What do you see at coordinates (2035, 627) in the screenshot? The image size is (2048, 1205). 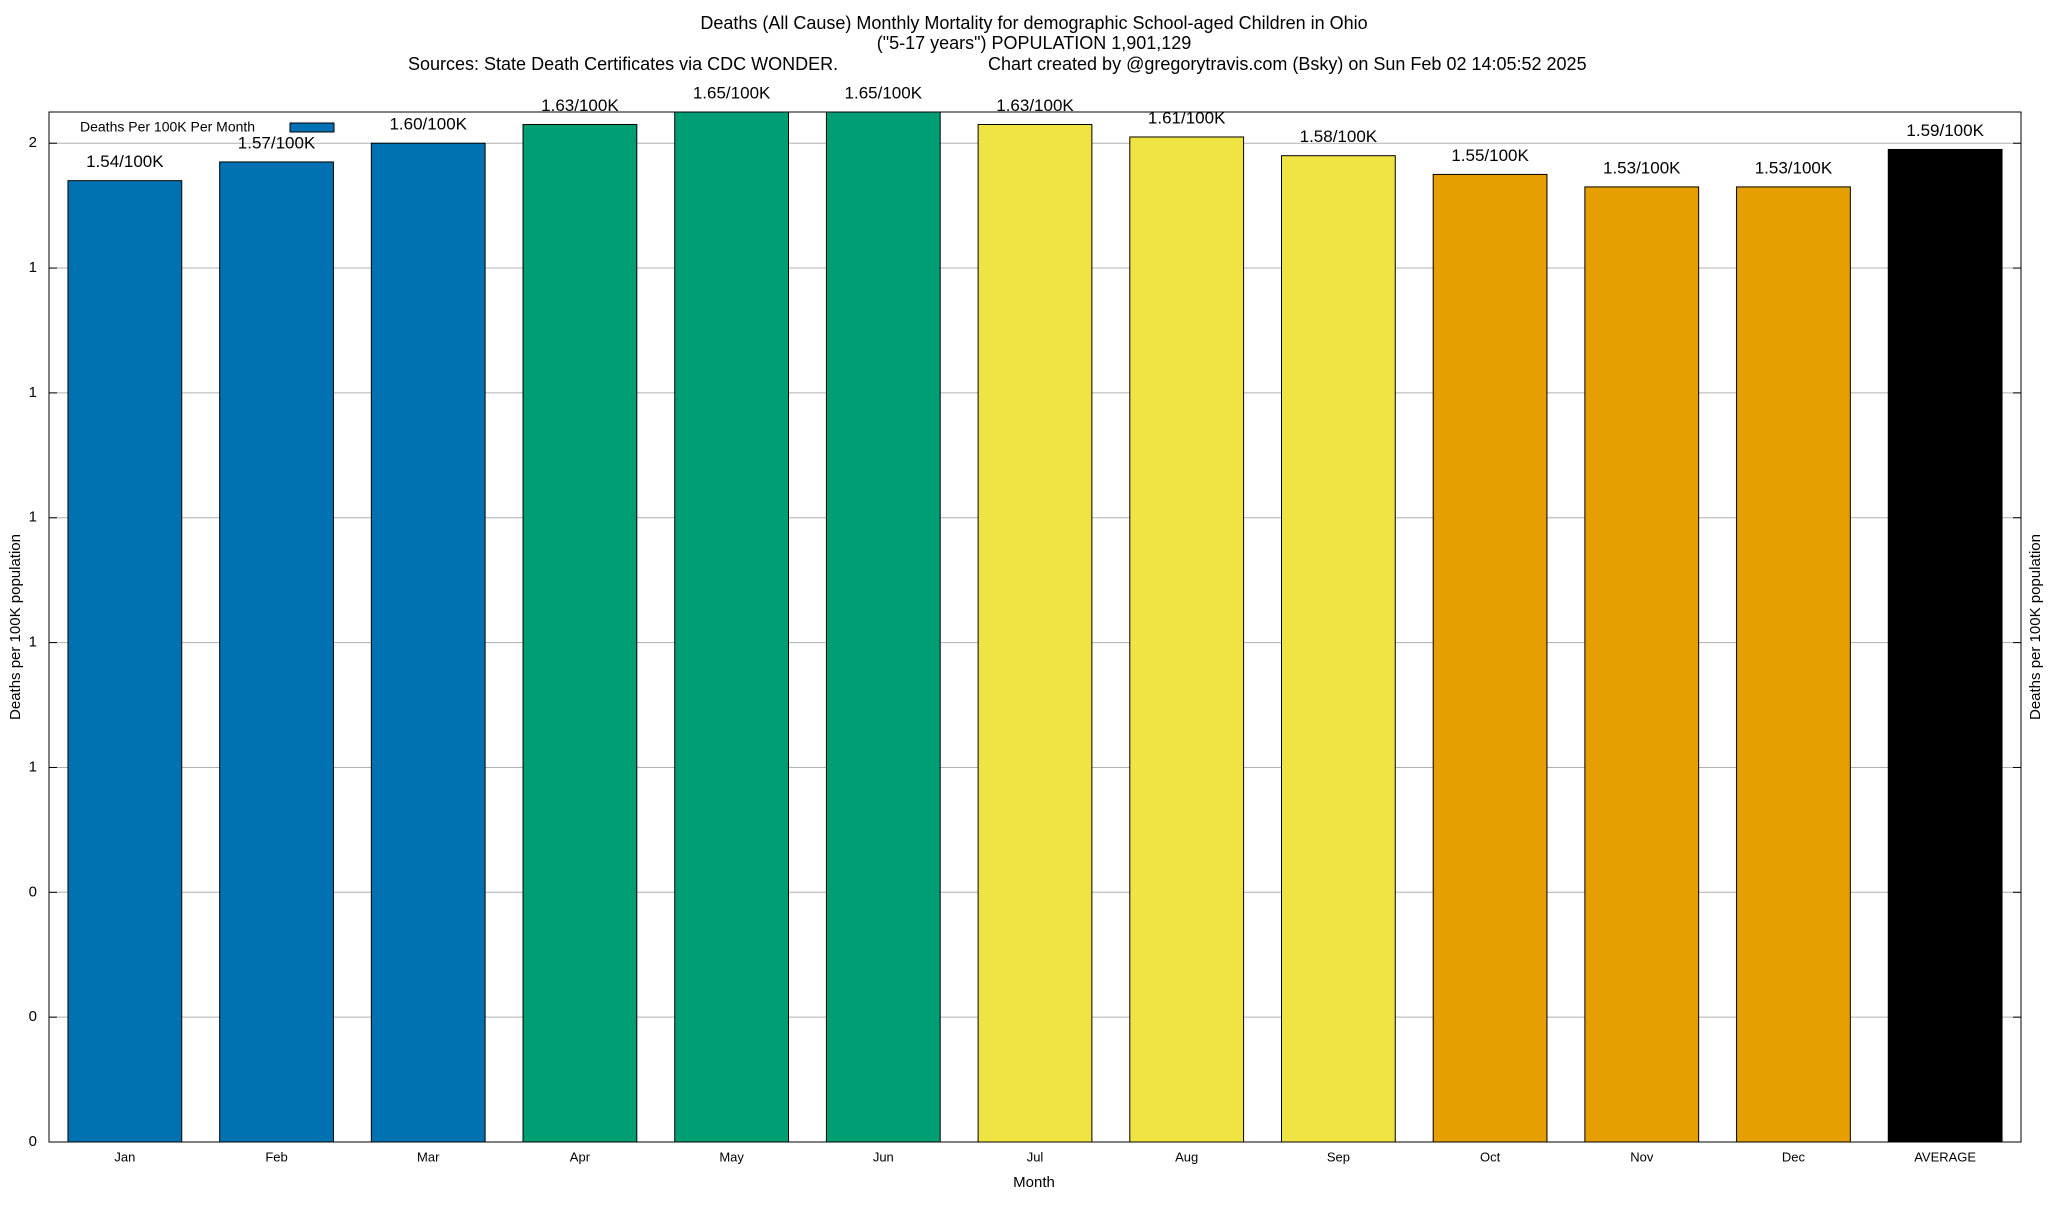 I see `y2-axis-label: Deaths per 100K population` at bounding box center [2035, 627].